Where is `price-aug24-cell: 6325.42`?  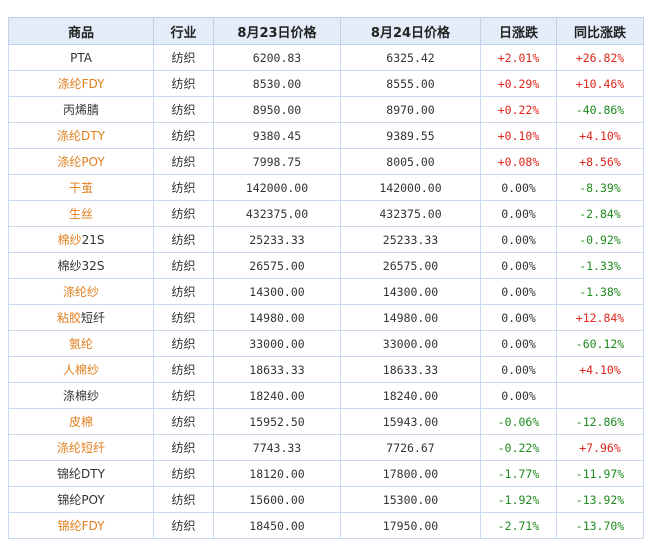
price-aug24-cell: 6325.42 is located at coordinates (410, 57).